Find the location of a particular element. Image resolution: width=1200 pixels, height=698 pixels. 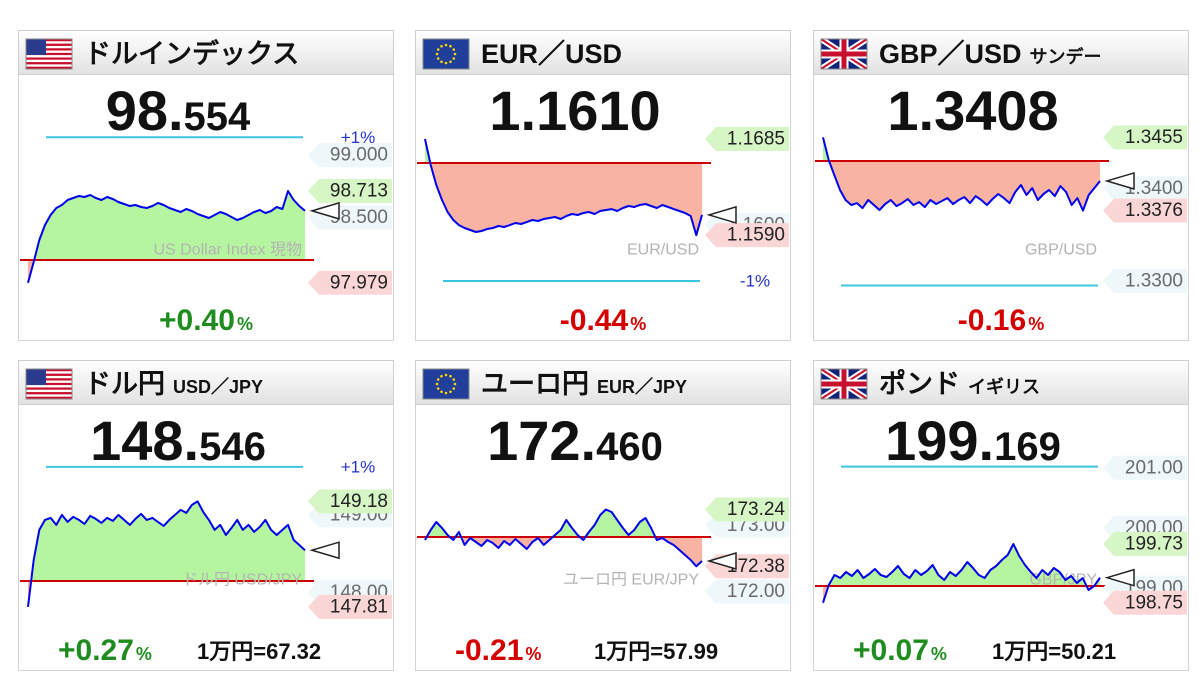

price: 172.460 is located at coordinates (575, 440).